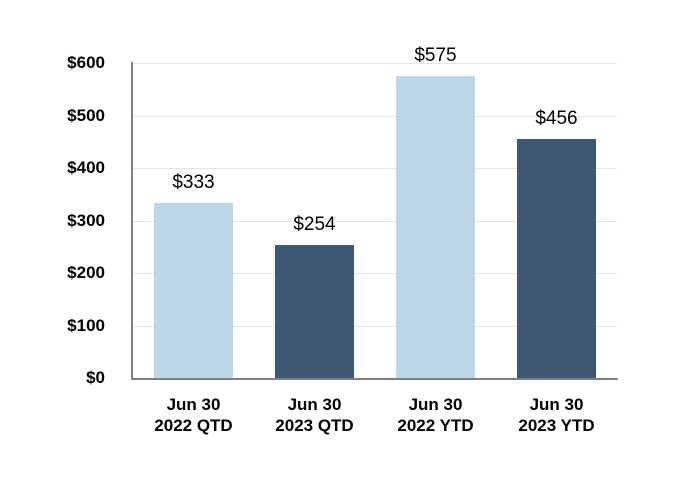 Image resolution: width=680 pixels, height=500 pixels. I want to click on y-axis-tick-label: $500, so click(86, 115).